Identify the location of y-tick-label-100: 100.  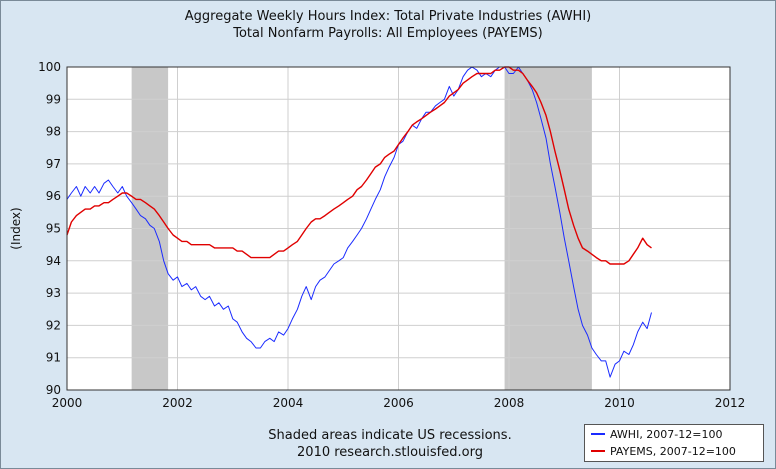
(49, 67).